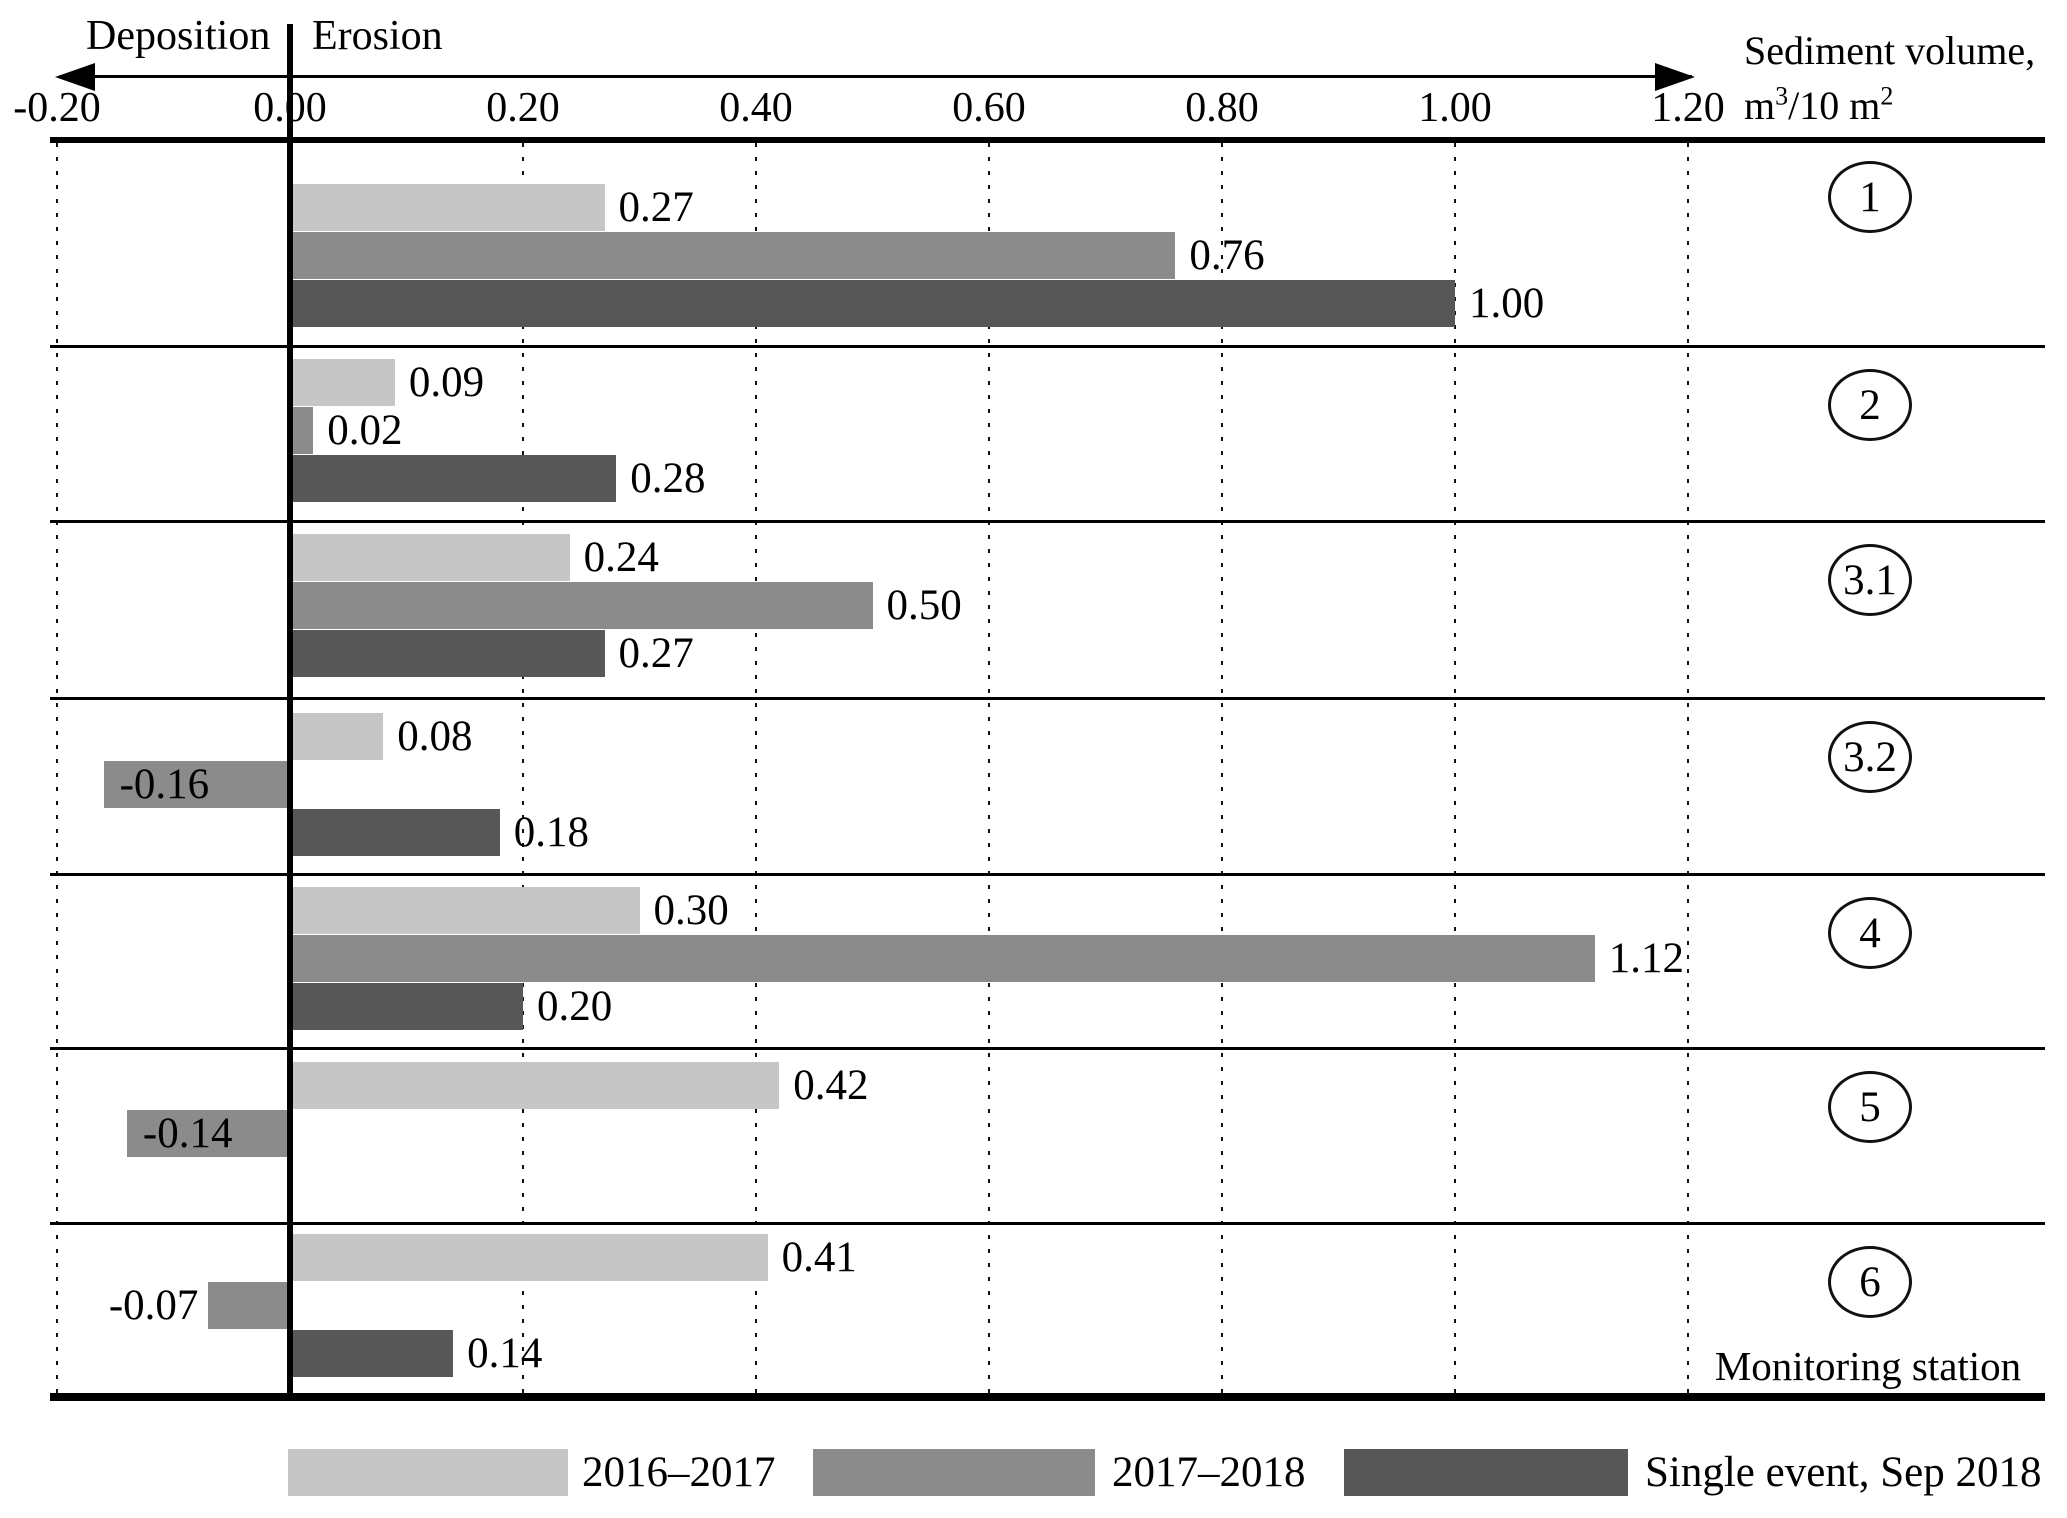  What do you see at coordinates (668, 478) in the screenshot?
I see `bar-value-label: 0.28` at bounding box center [668, 478].